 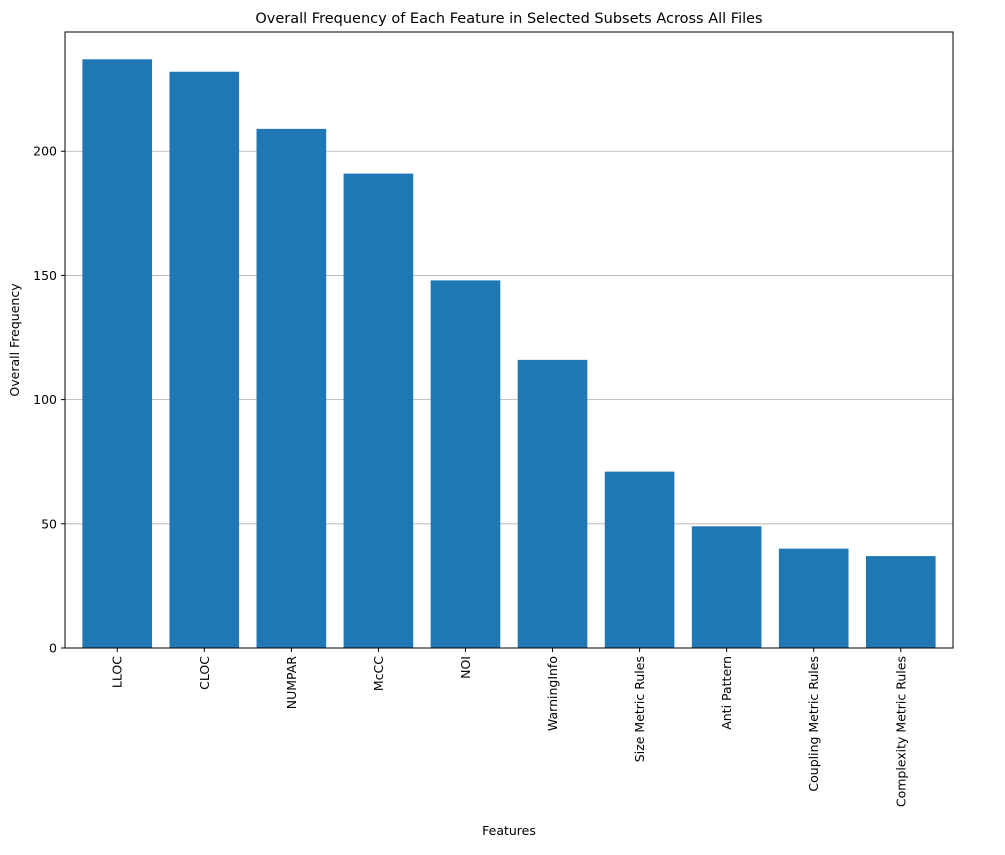 I want to click on x-tick-label: LLOC, so click(x=117, y=672).